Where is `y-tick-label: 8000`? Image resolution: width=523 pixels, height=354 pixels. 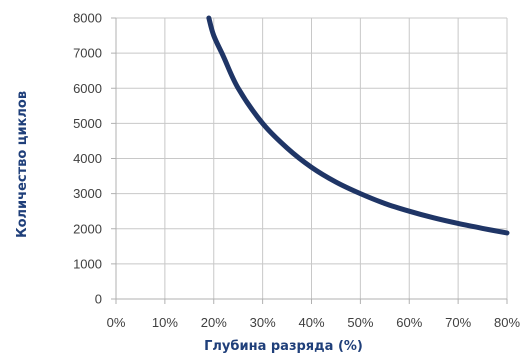 y-tick-label: 8000 is located at coordinates (87, 18).